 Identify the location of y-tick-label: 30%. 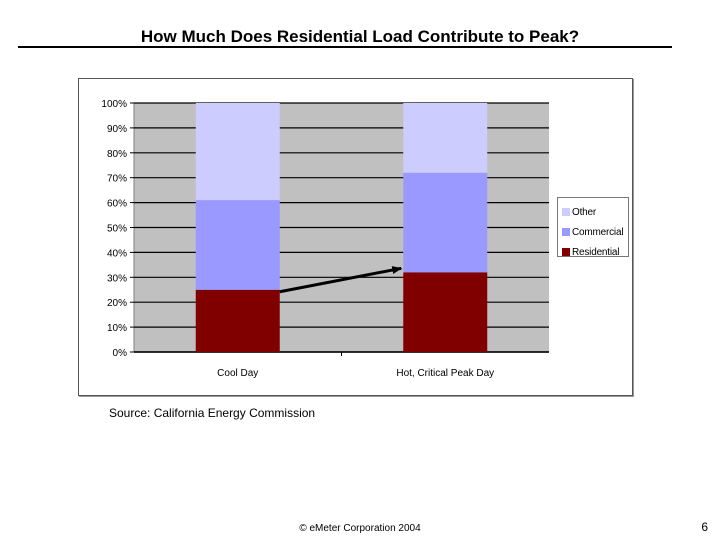
(117, 278).